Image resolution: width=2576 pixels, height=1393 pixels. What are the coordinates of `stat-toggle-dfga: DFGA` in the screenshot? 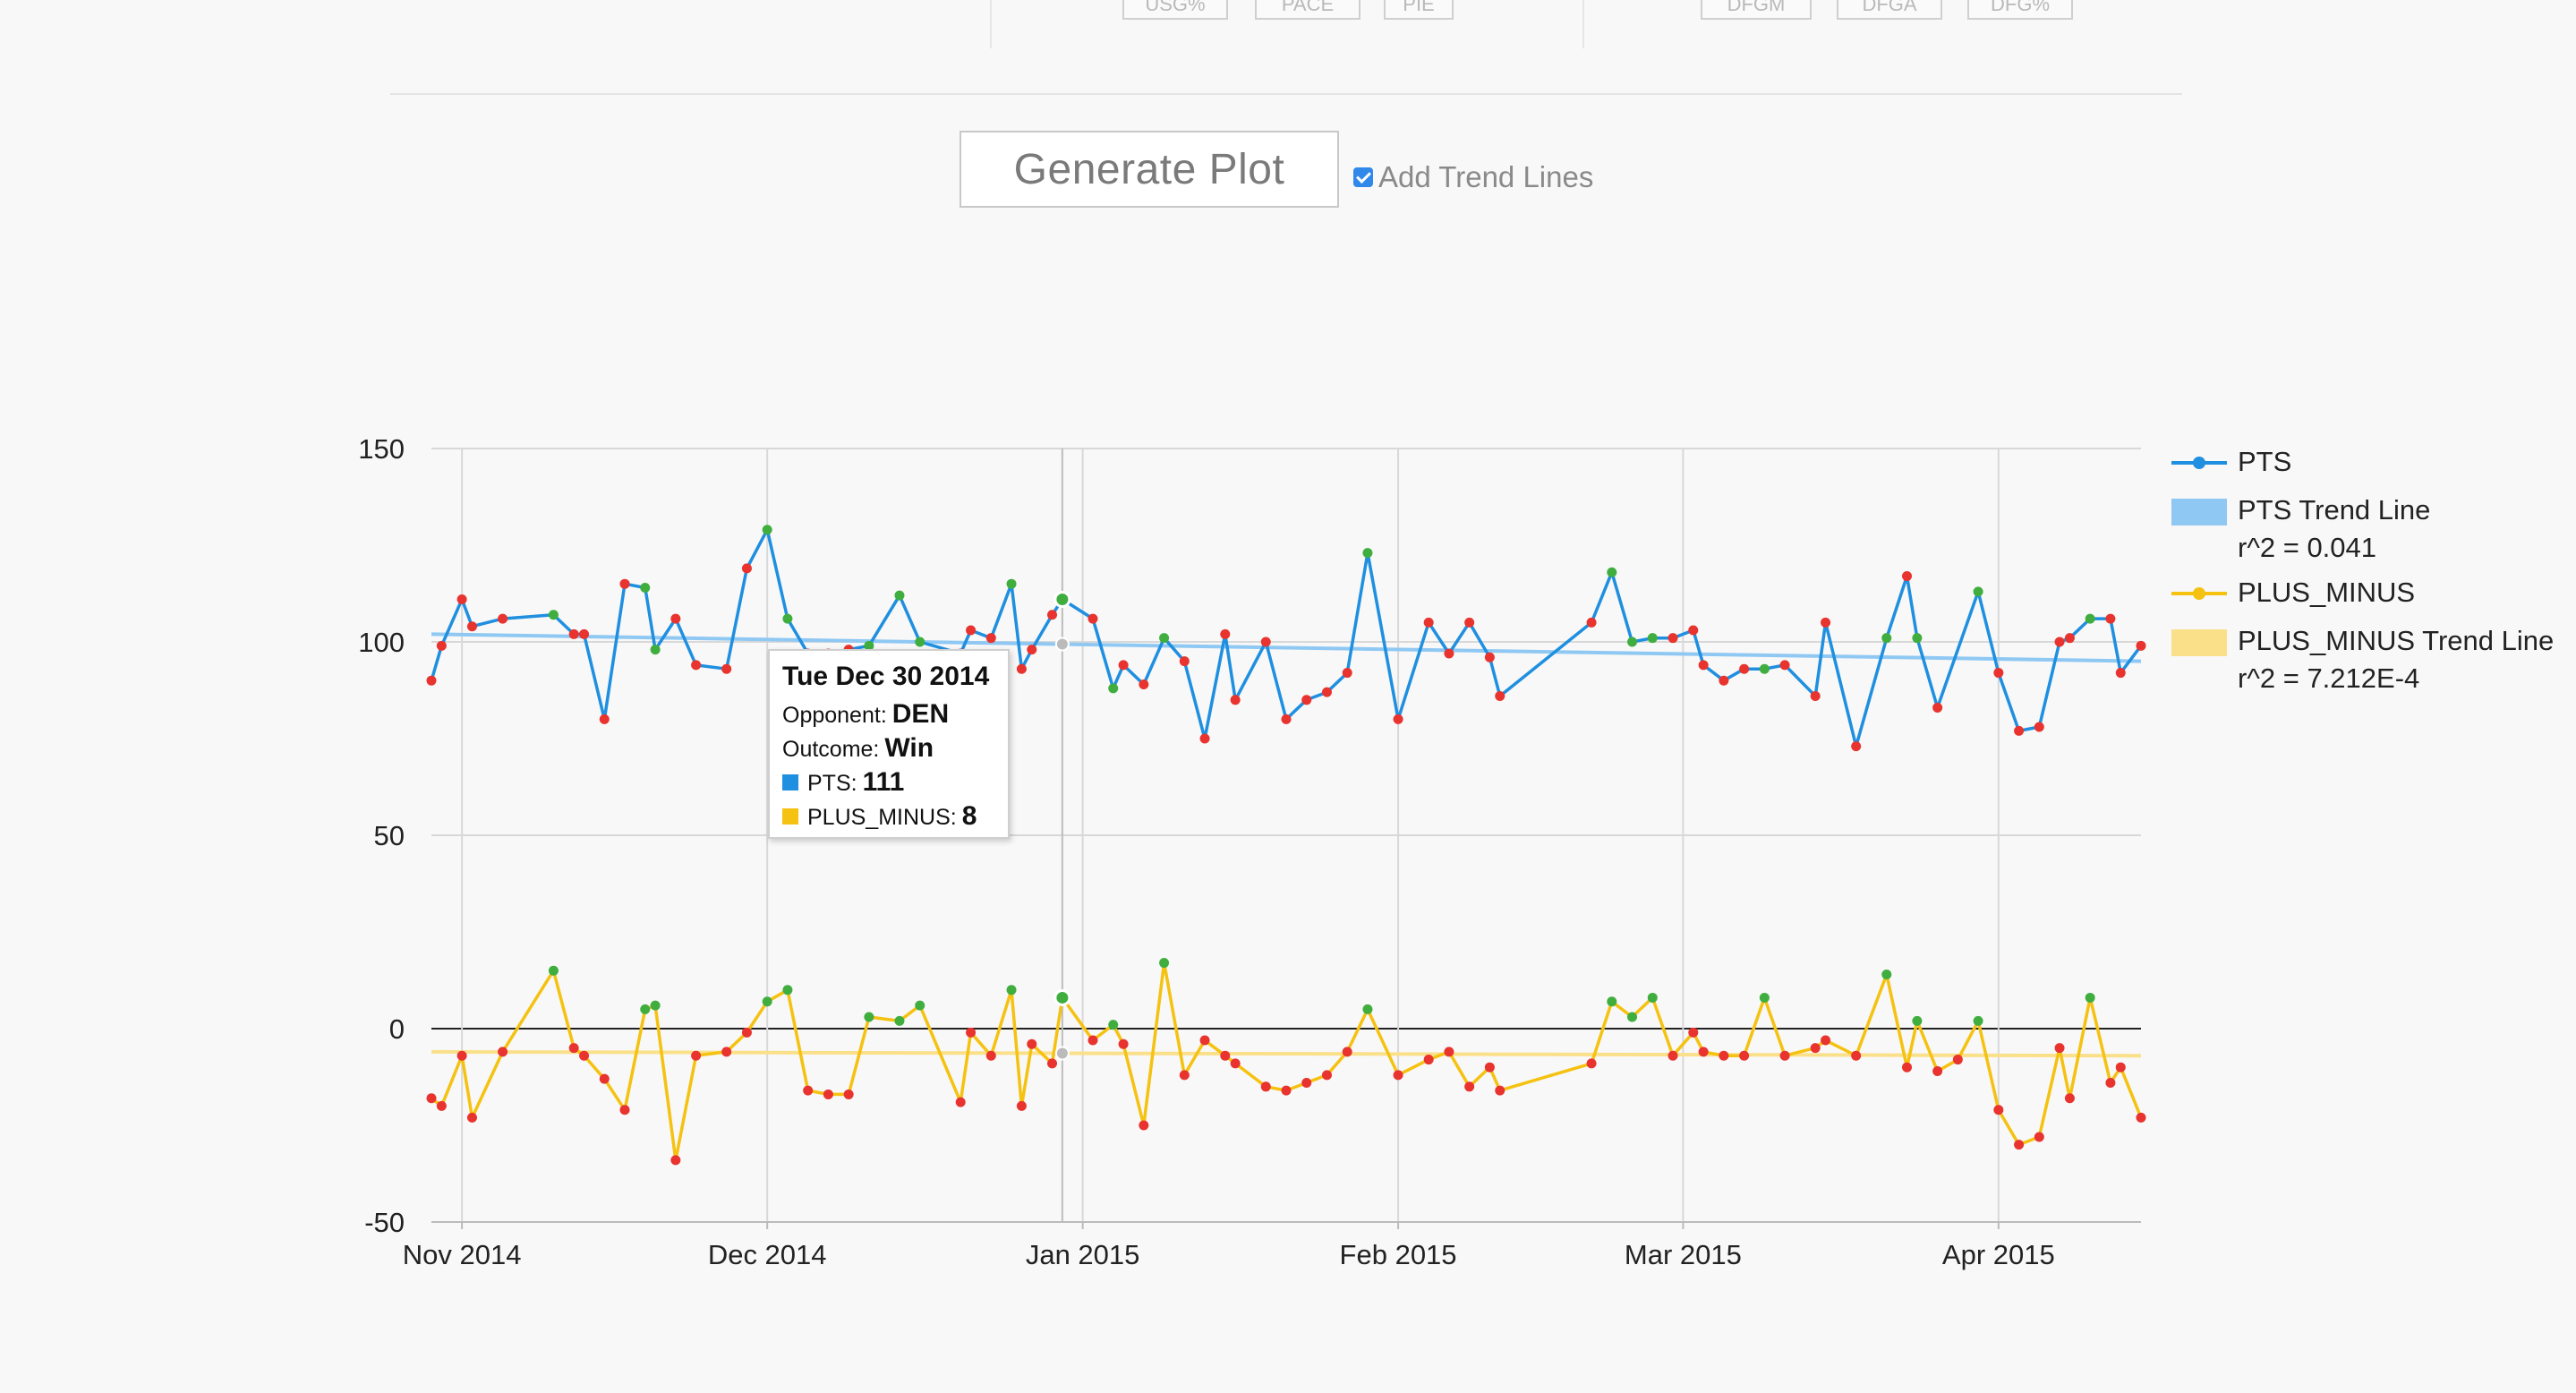 It's located at (1889, 10).